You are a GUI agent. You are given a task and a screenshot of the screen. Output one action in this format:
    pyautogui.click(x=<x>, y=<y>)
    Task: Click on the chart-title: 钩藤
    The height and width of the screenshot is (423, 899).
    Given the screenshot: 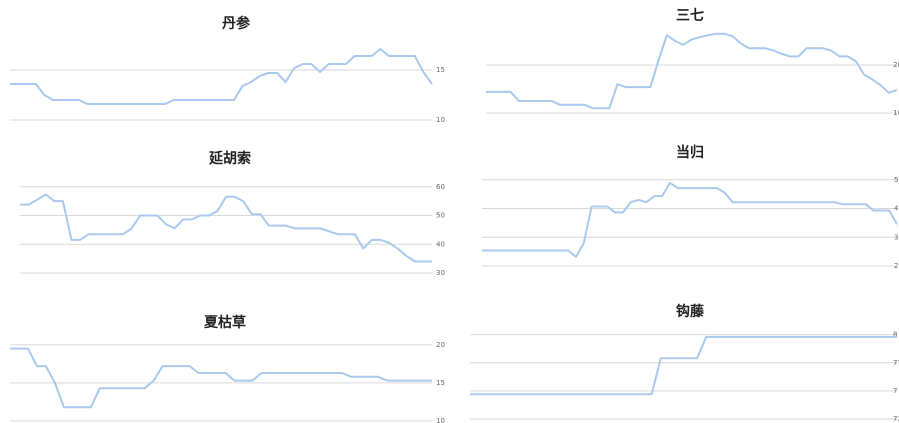 What is the action you would take?
    pyautogui.click(x=690, y=311)
    